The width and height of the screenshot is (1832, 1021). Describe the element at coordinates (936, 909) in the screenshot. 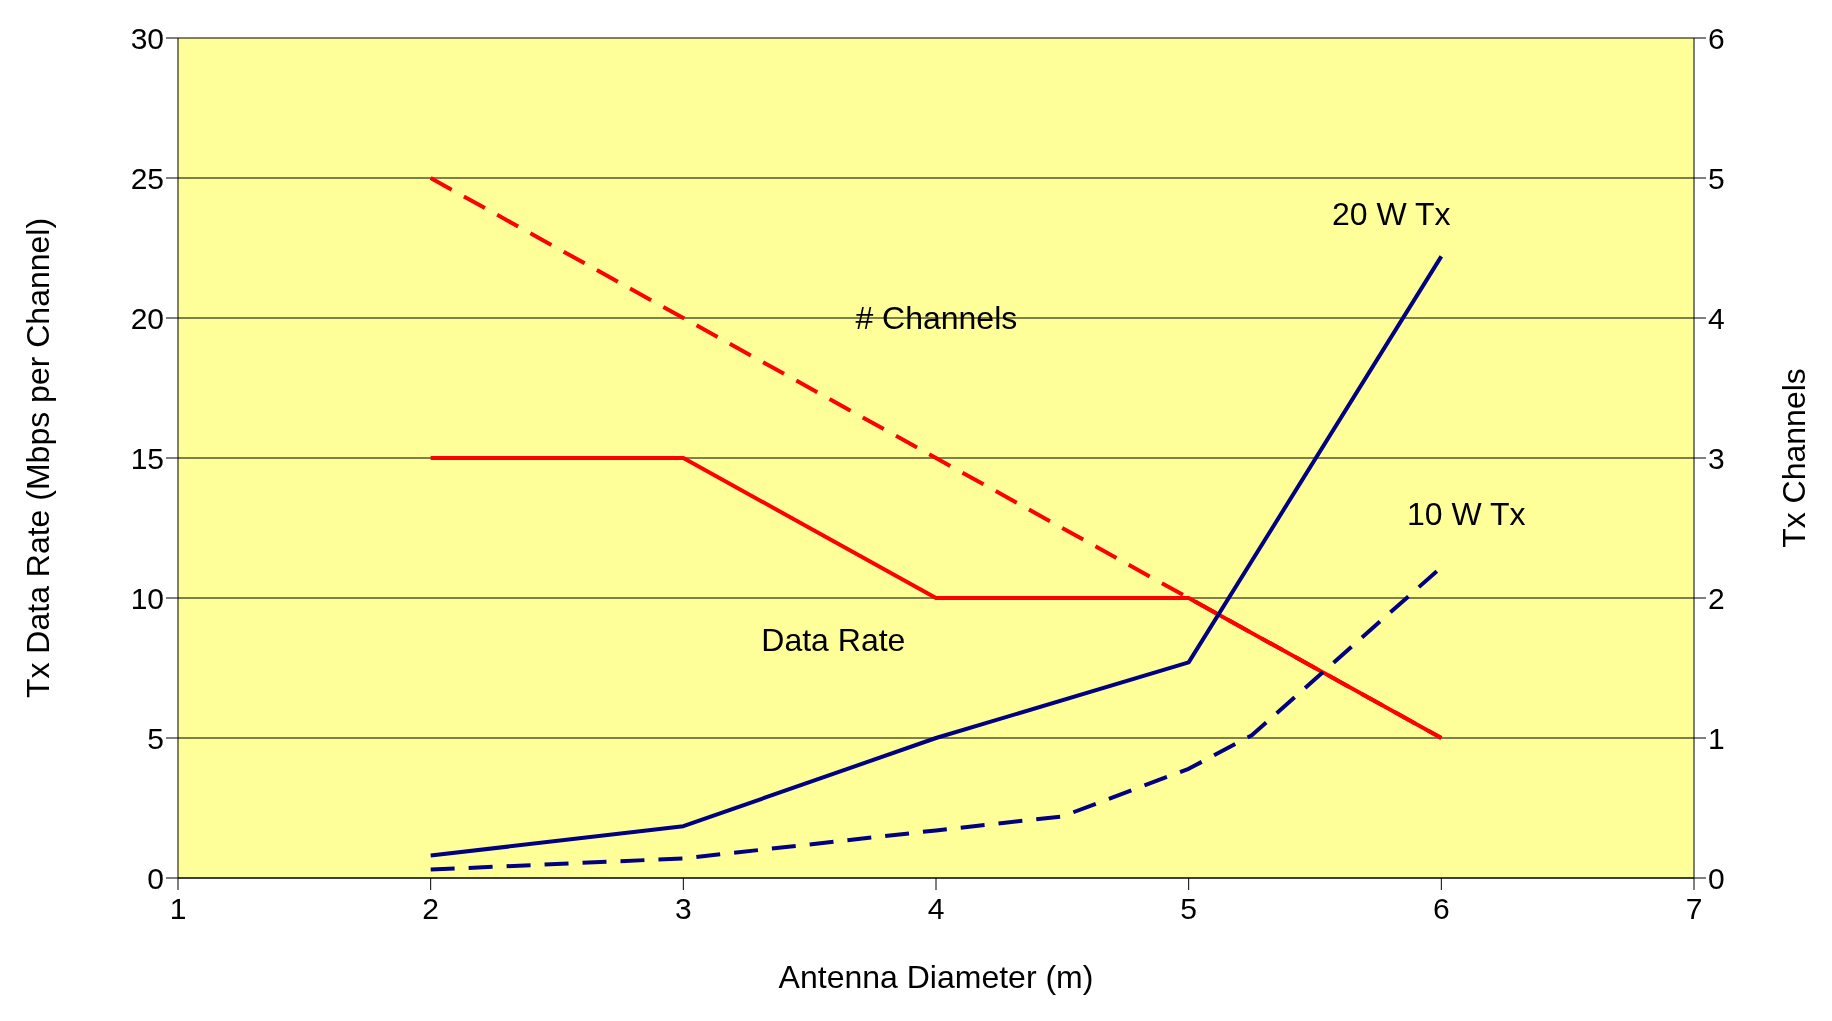

I see `x-tick-label: 4` at that location.